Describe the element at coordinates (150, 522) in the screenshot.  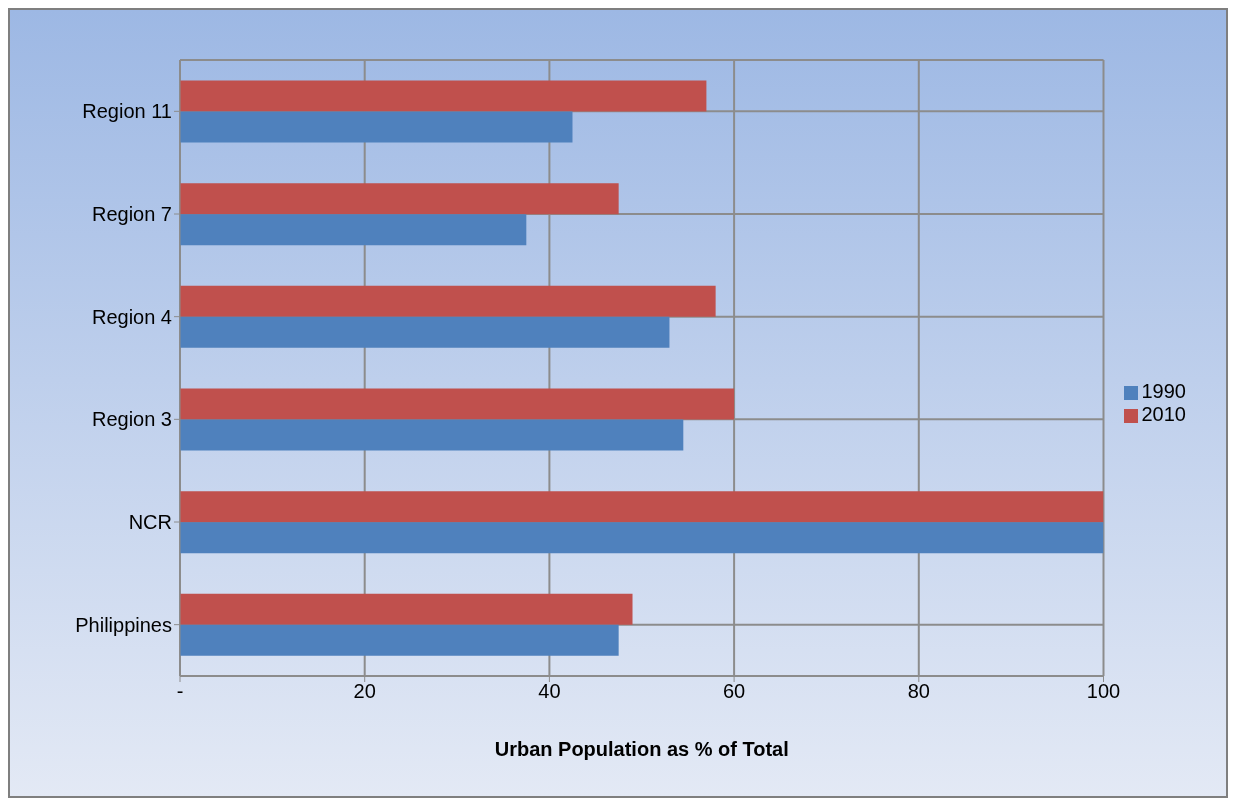
I see `y-tick-label: NCR` at that location.